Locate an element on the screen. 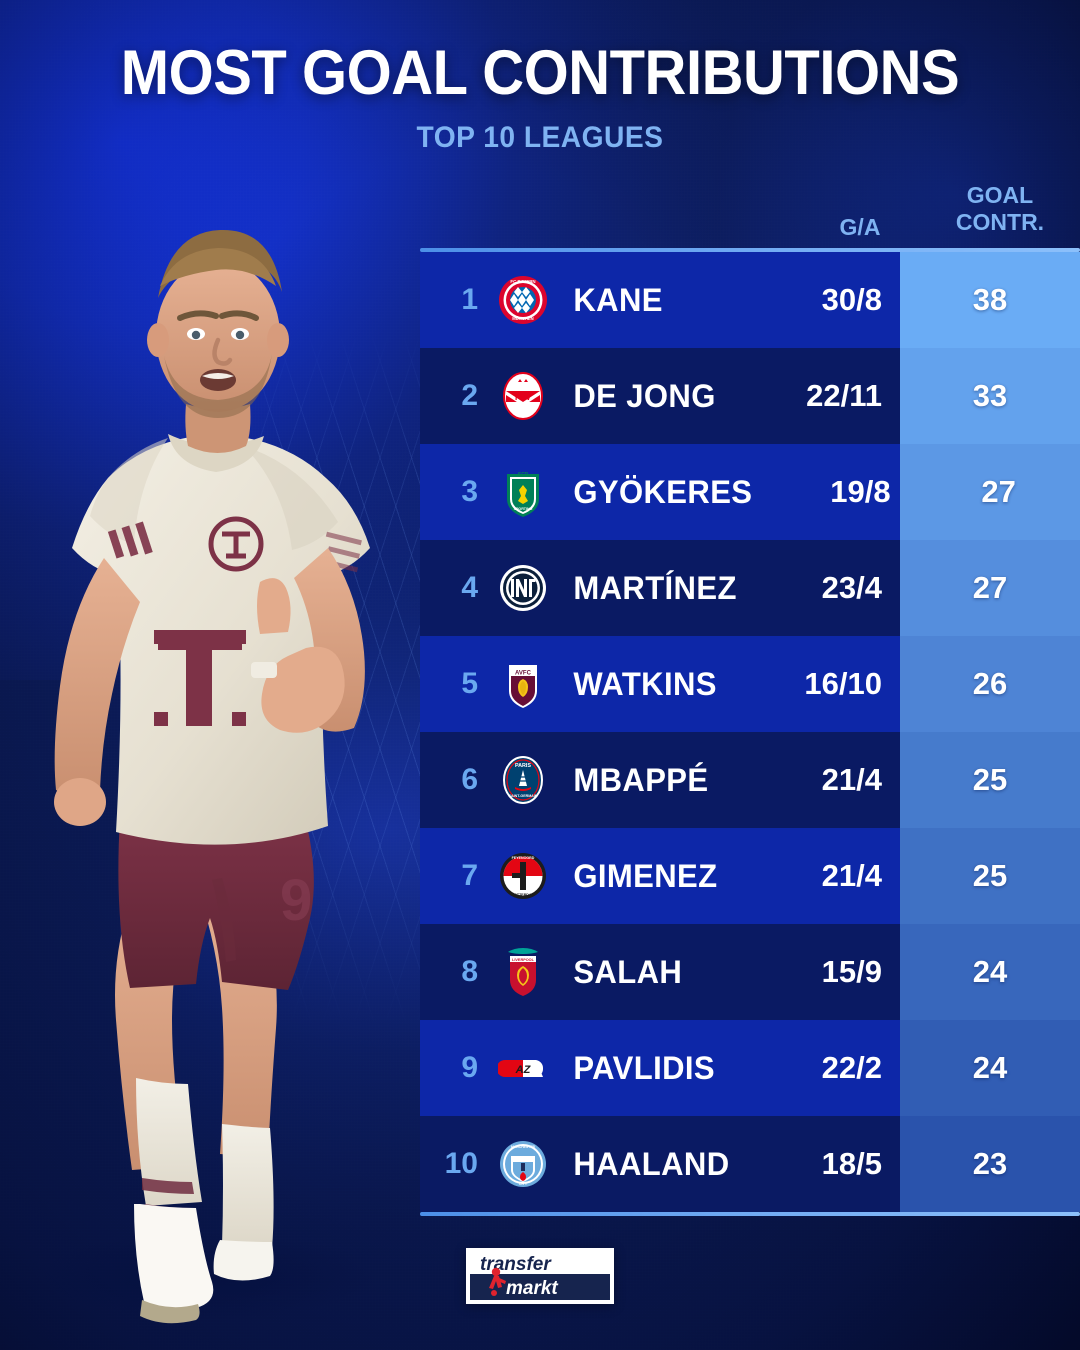  goals-assists-value: 19/8 is located at coordinates (860, 491).